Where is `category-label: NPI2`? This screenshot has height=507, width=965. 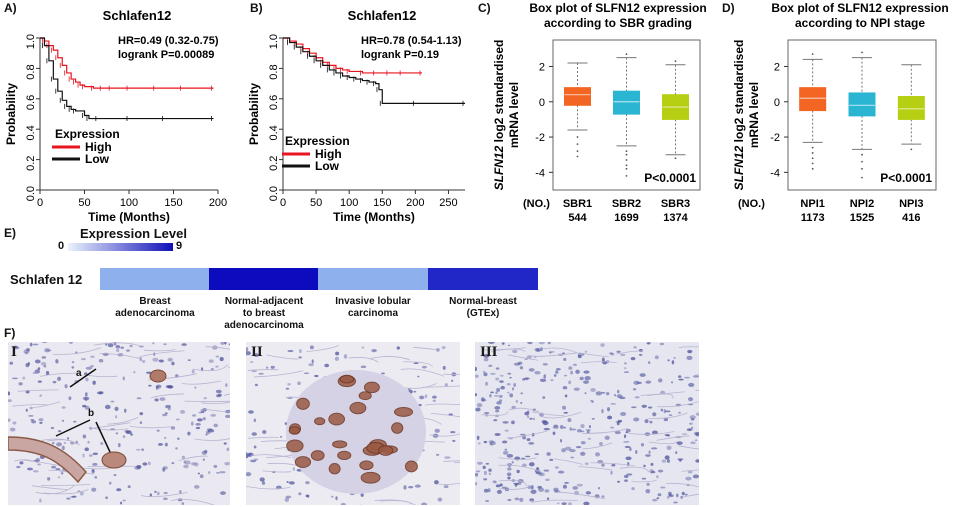 category-label: NPI2 is located at coordinates (862, 204).